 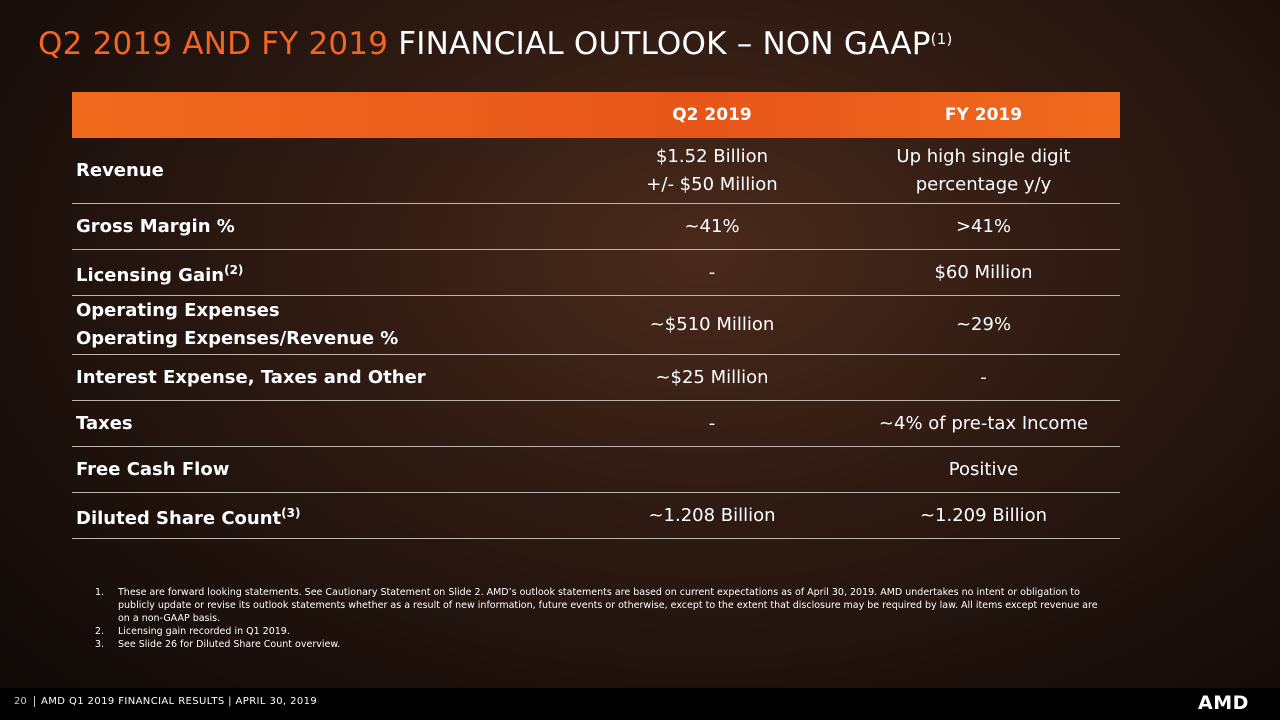 I want to click on cell: ~1.209 Billion, so click(x=983, y=516).